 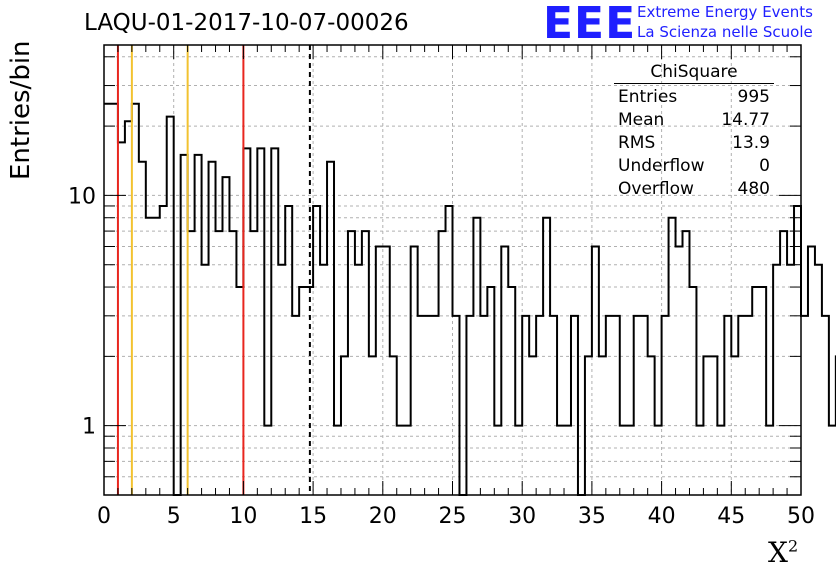 I want to click on stats-label: Overflow, so click(x=656, y=189).